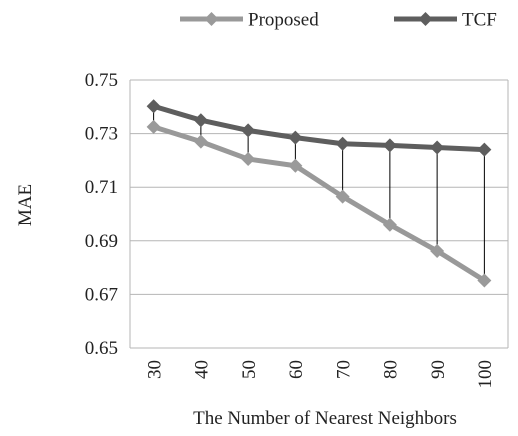 This screenshot has width=518, height=436. Describe the element at coordinates (325, 418) in the screenshot. I see `x-axis-title: The Number of Nearest Neighbors` at that location.